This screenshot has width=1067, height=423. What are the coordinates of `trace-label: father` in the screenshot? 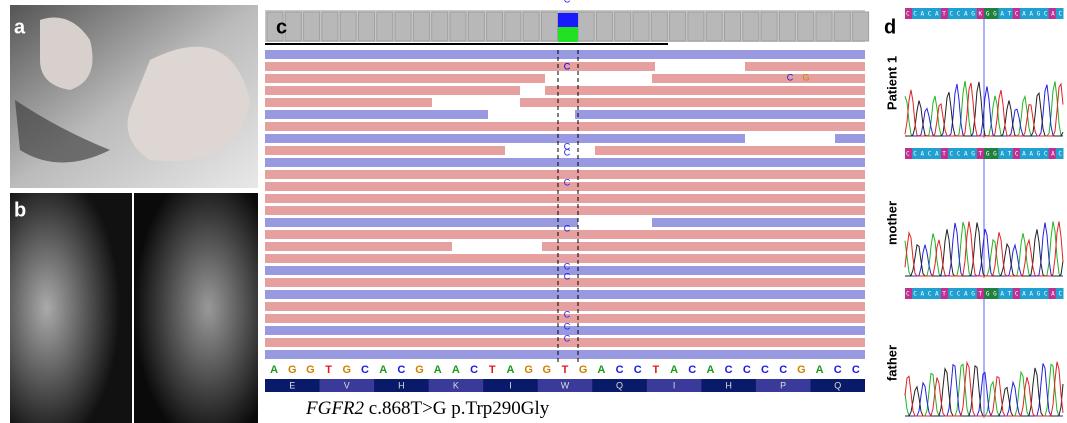 It's located at (891, 363).